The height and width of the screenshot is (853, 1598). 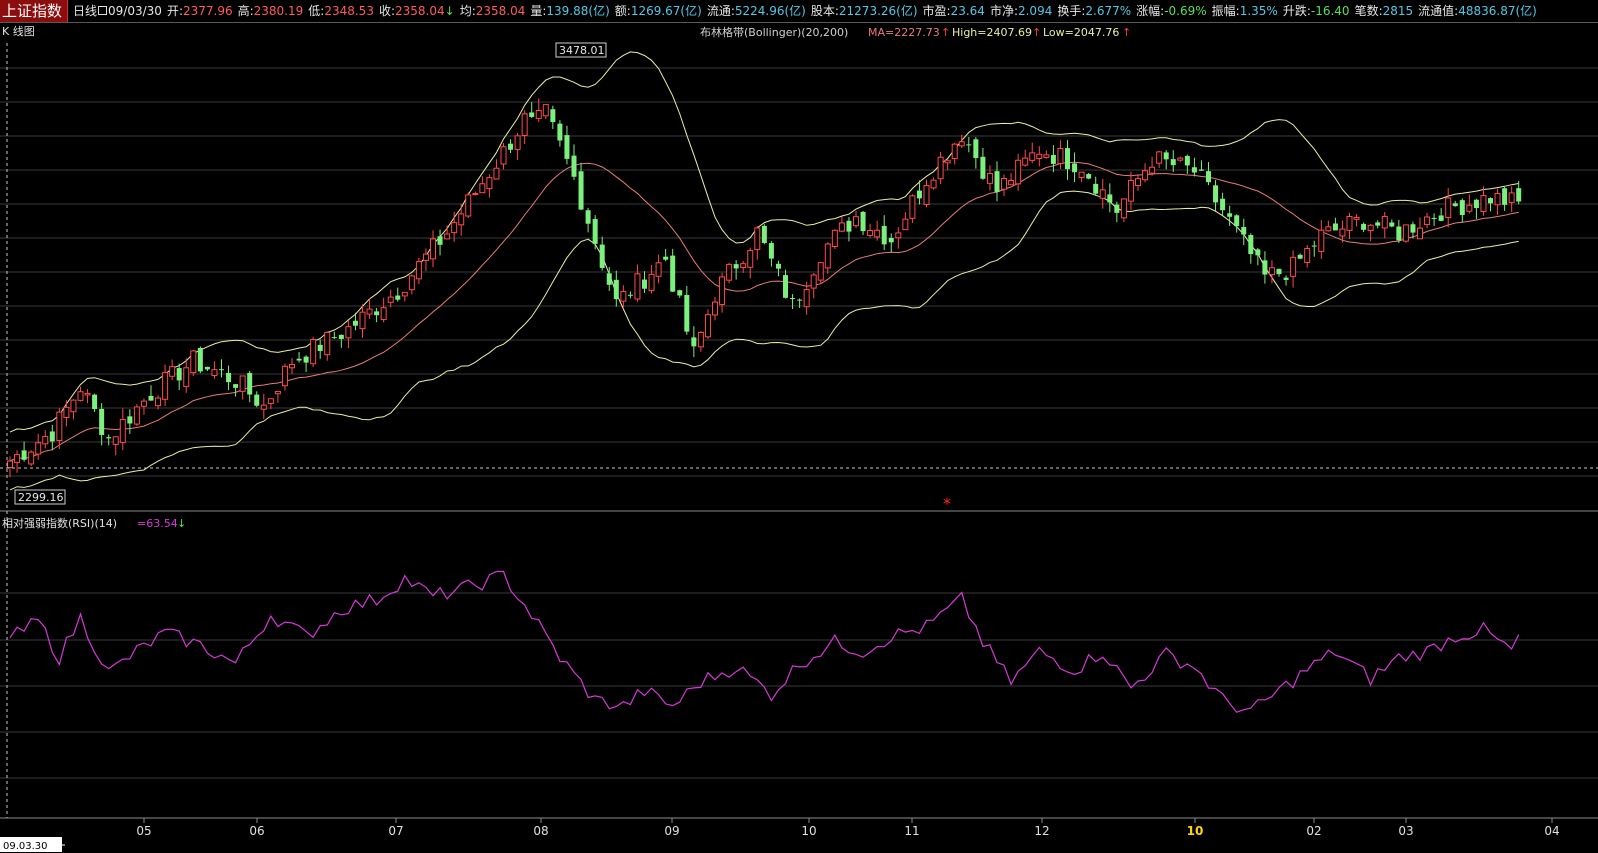 I want to click on bollinger-name: 布林格带(Bollinger)(20,200), so click(x=774, y=32).